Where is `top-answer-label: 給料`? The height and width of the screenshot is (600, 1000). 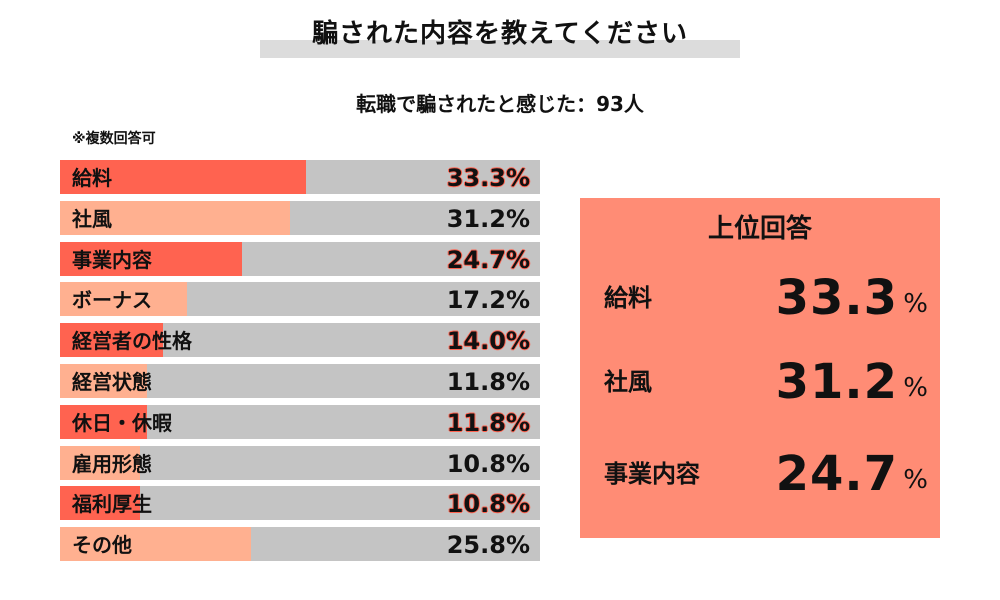
top-answer-label: 給料 is located at coordinates (628, 298).